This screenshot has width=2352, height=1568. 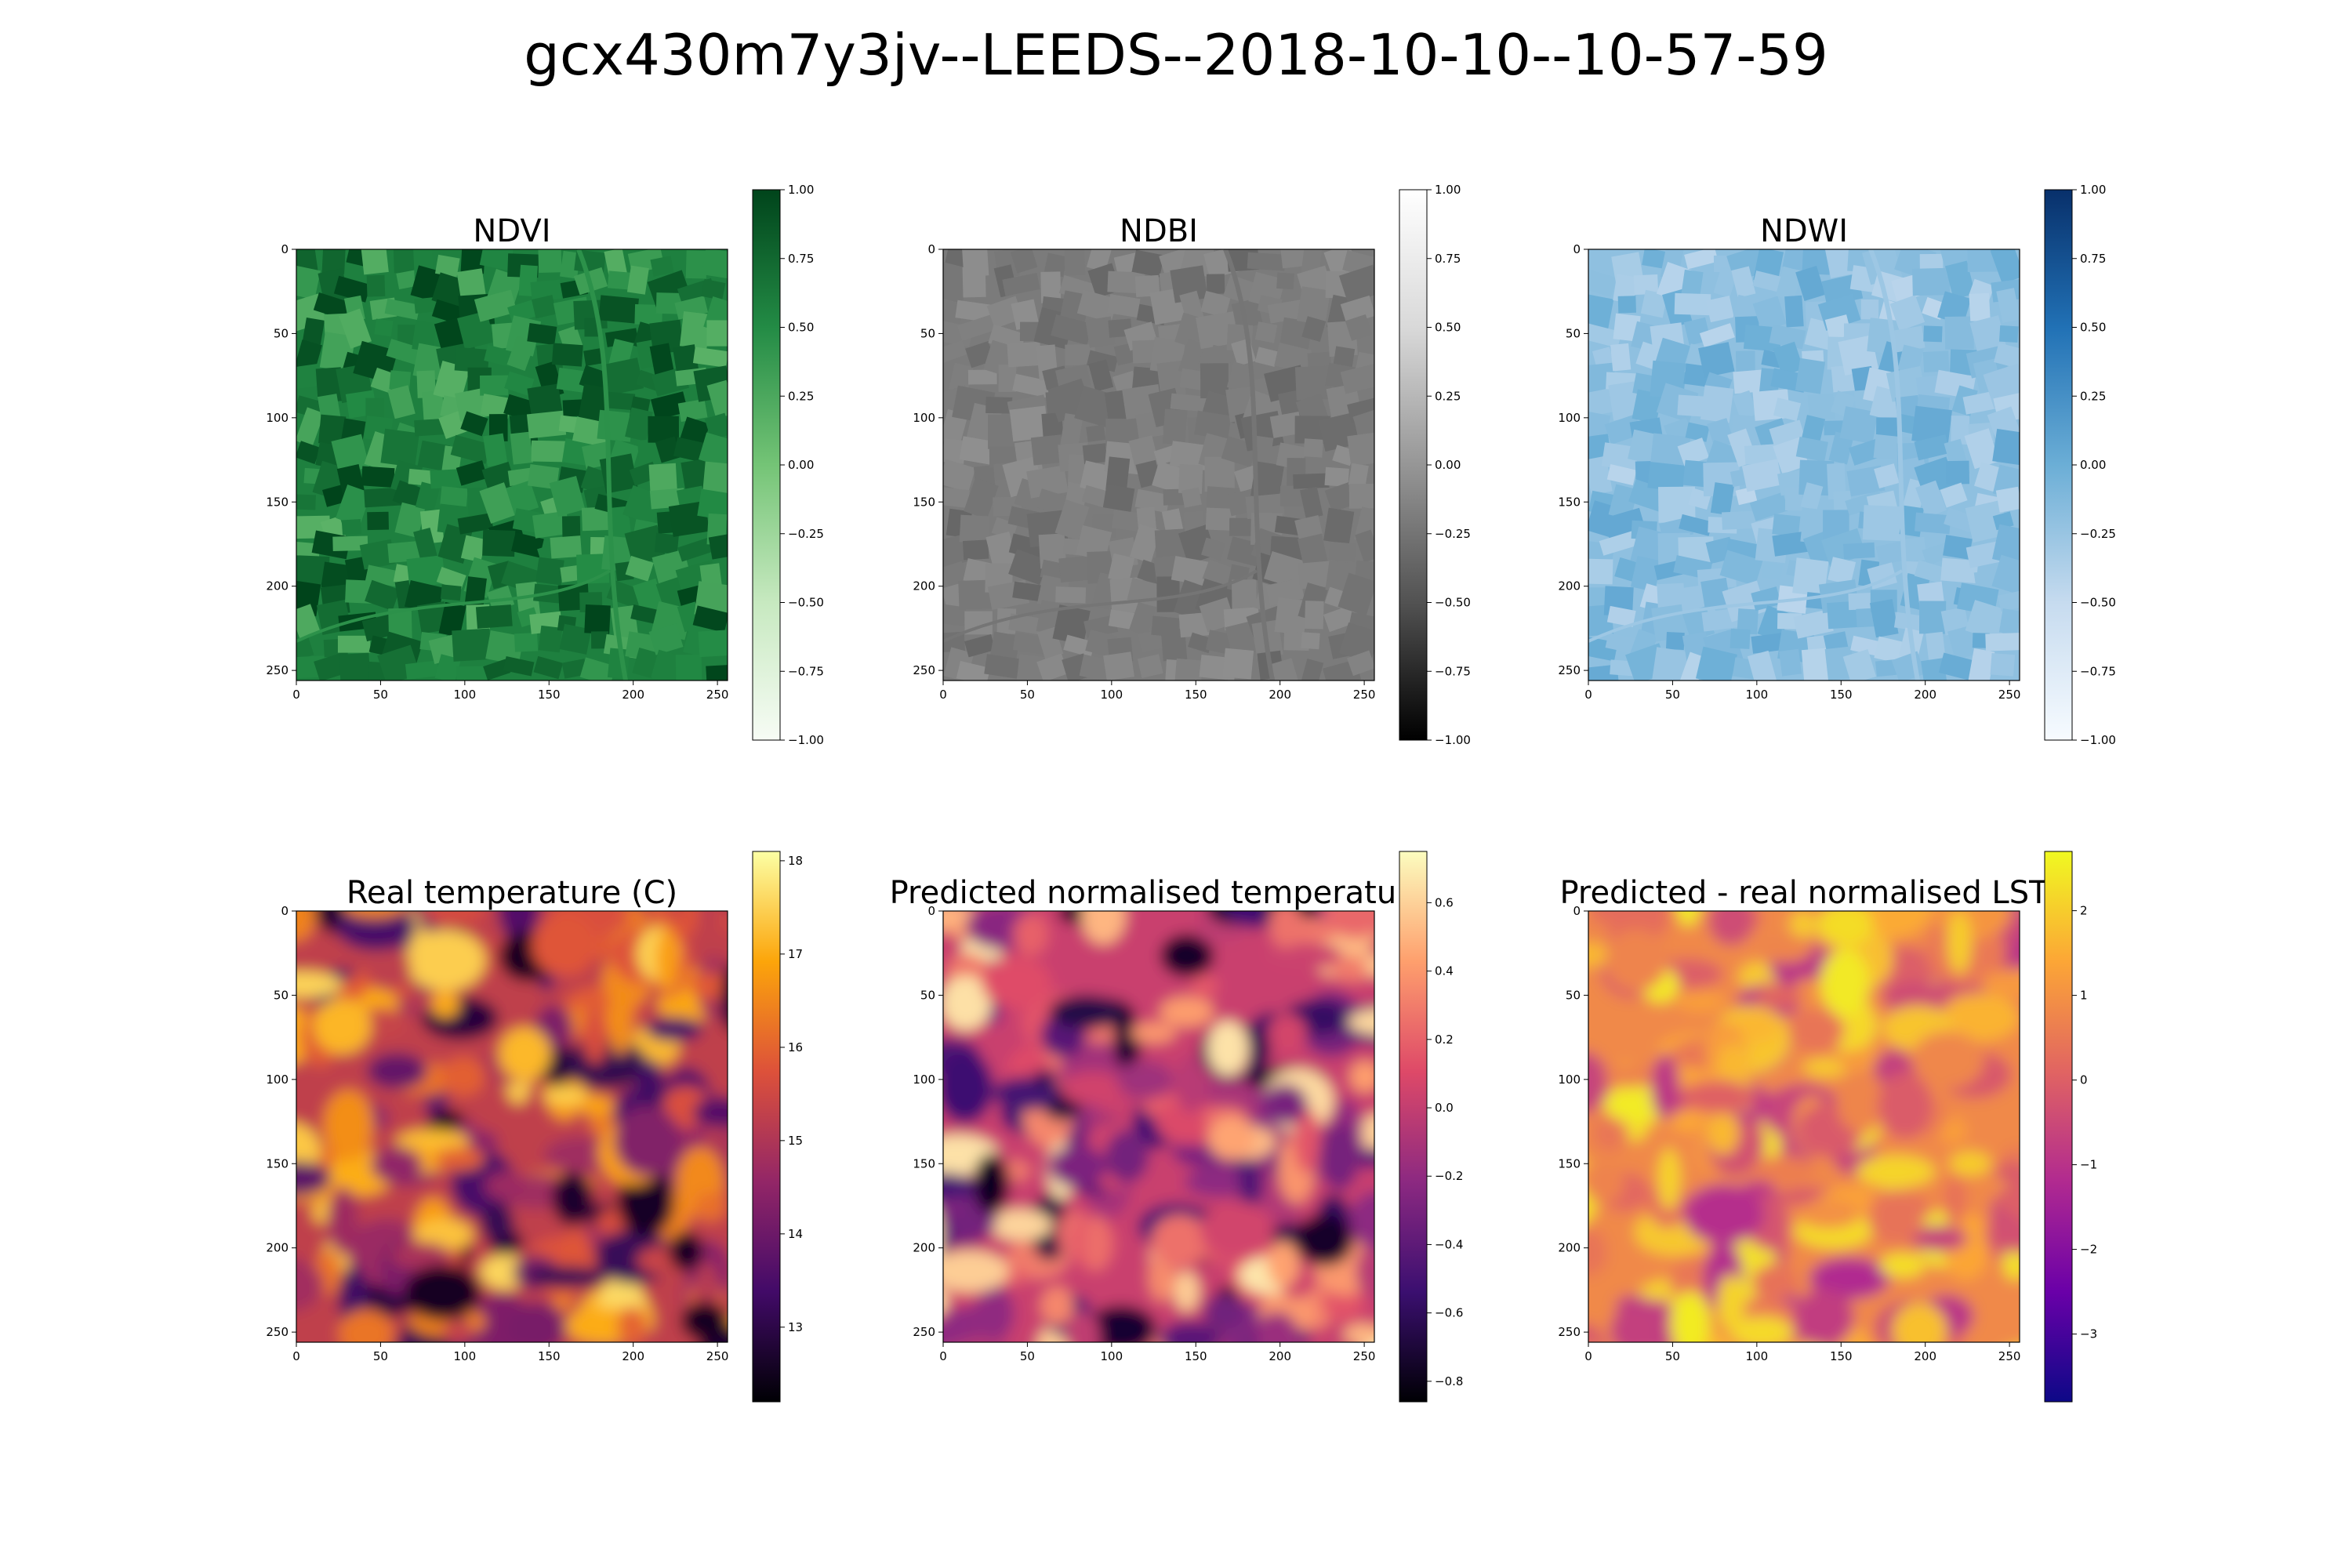 I want to click on colorbar-tick-label: −2, so click(x=2088, y=1250).